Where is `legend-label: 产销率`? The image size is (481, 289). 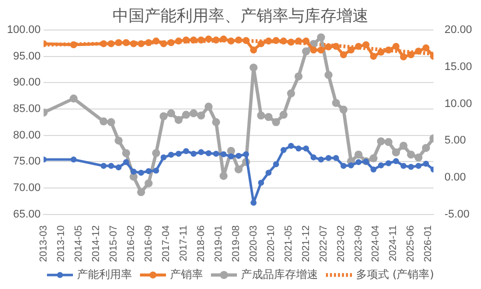
legend-label: 产销率 is located at coordinates (186, 274).